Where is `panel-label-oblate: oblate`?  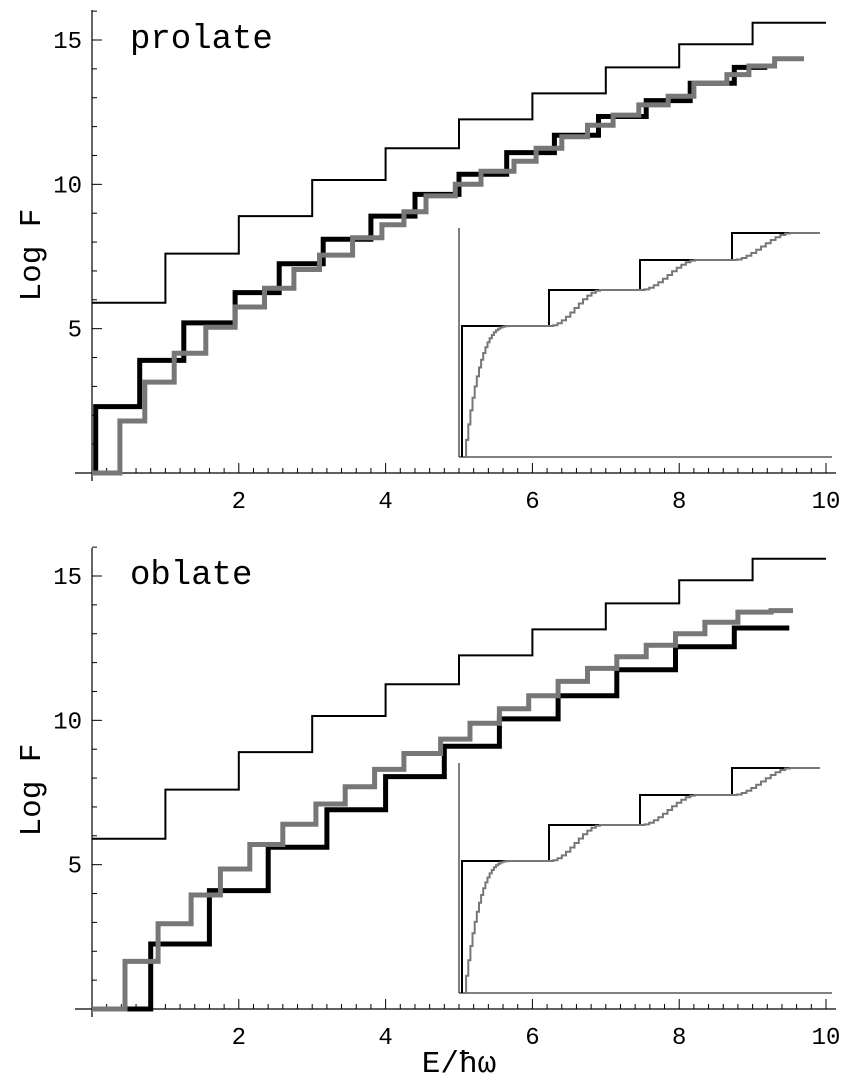 panel-label-oblate: oblate is located at coordinates (191, 576).